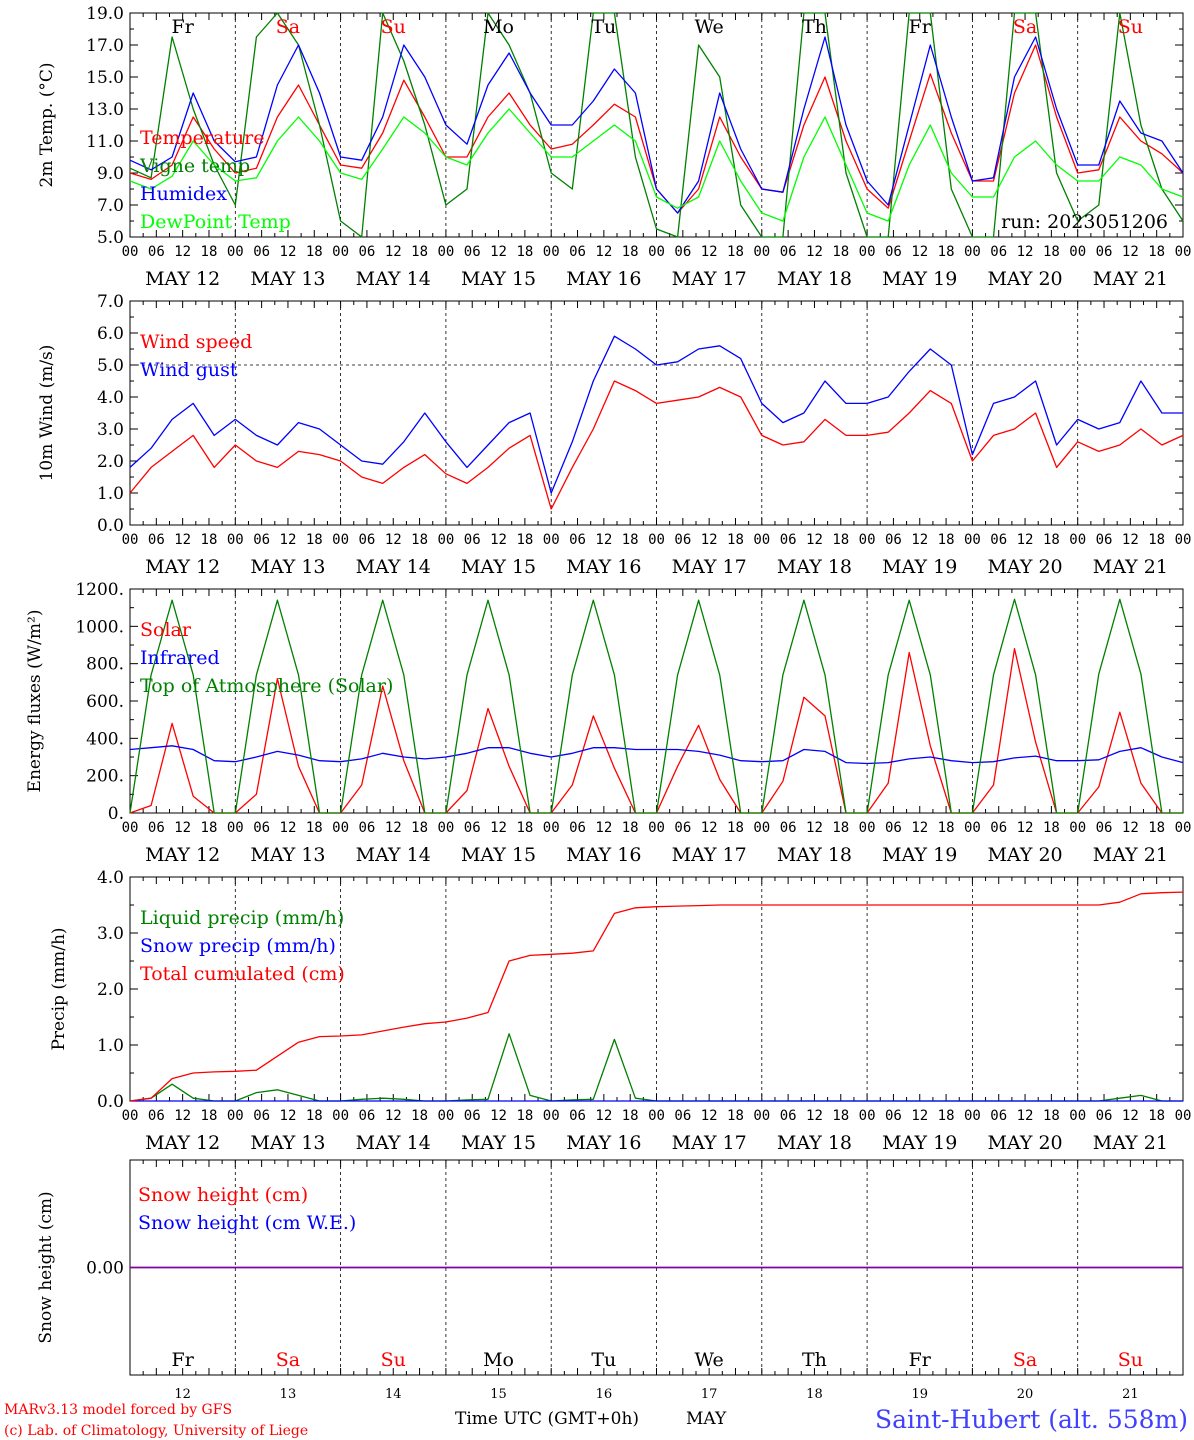  What do you see at coordinates (266, 686) in the screenshot?
I see `legend-entry: Top of Atmosphere (Solar)` at bounding box center [266, 686].